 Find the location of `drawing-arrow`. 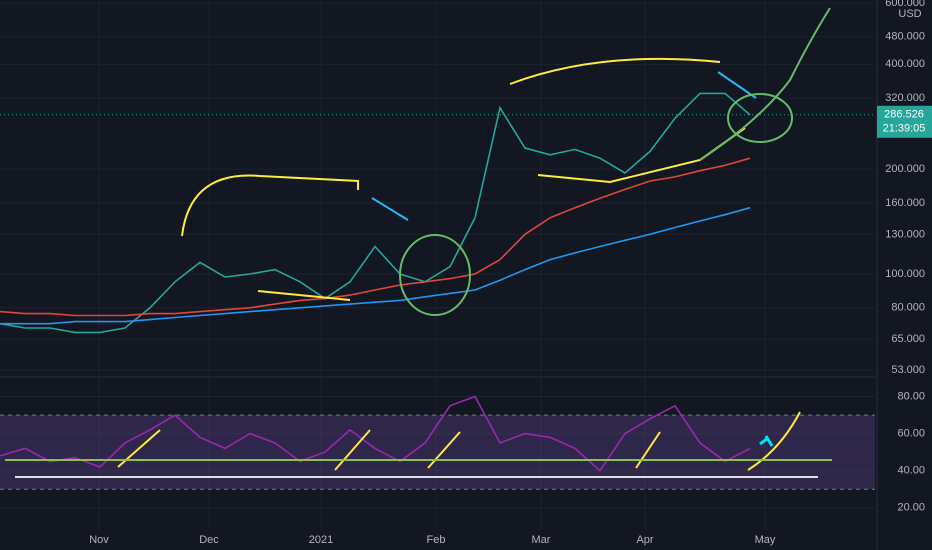

drawing-arrow is located at coordinates (765, 84).